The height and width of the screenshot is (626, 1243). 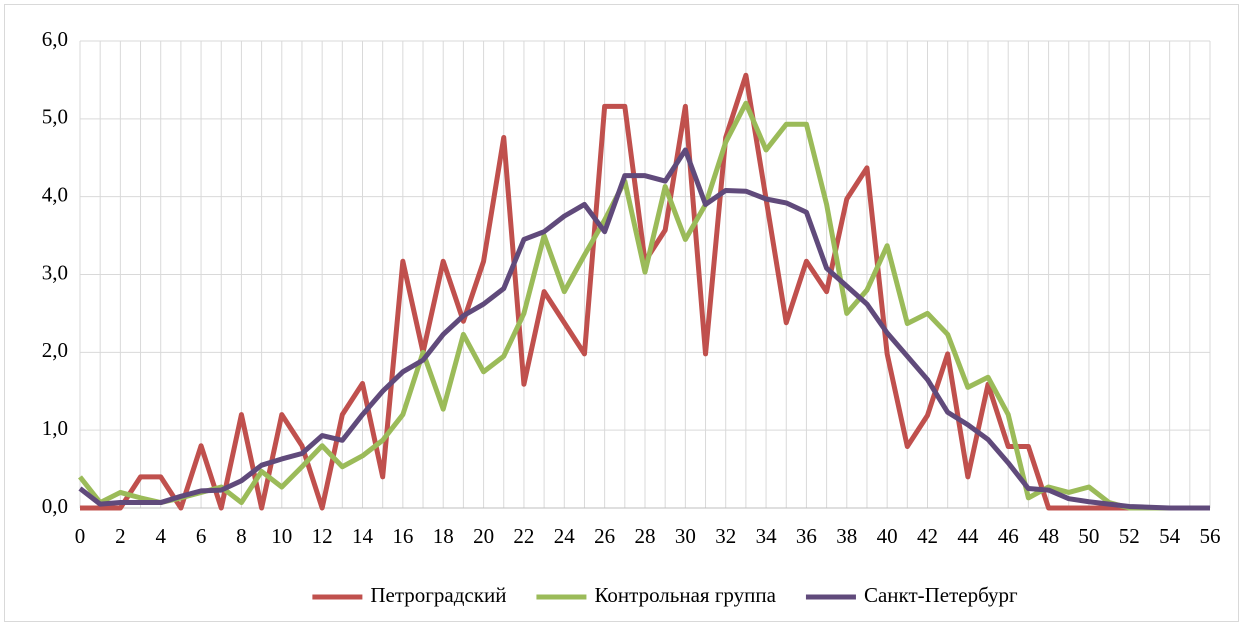 What do you see at coordinates (645, 536) in the screenshot?
I see `x-tick-label: 28` at bounding box center [645, 536].